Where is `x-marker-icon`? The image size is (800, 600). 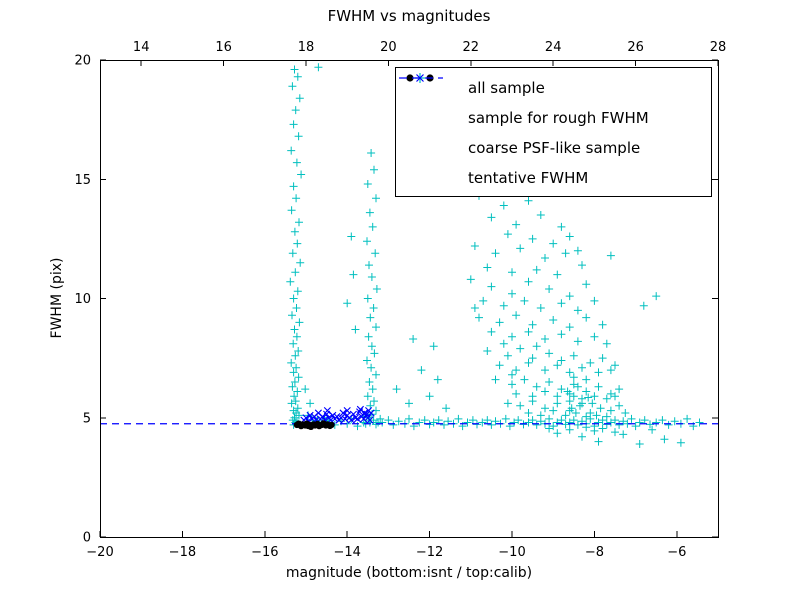
x-marker-icon is located at coordinates (432, 101).